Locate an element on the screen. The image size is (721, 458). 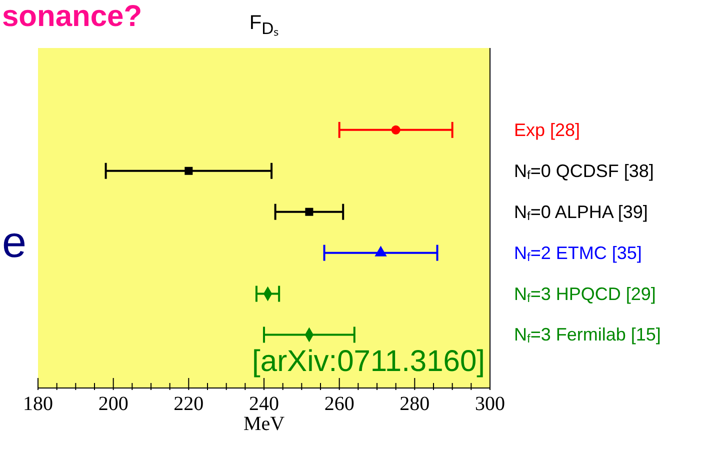
x-tick-label: 240 is located at coordinates (264, 404).